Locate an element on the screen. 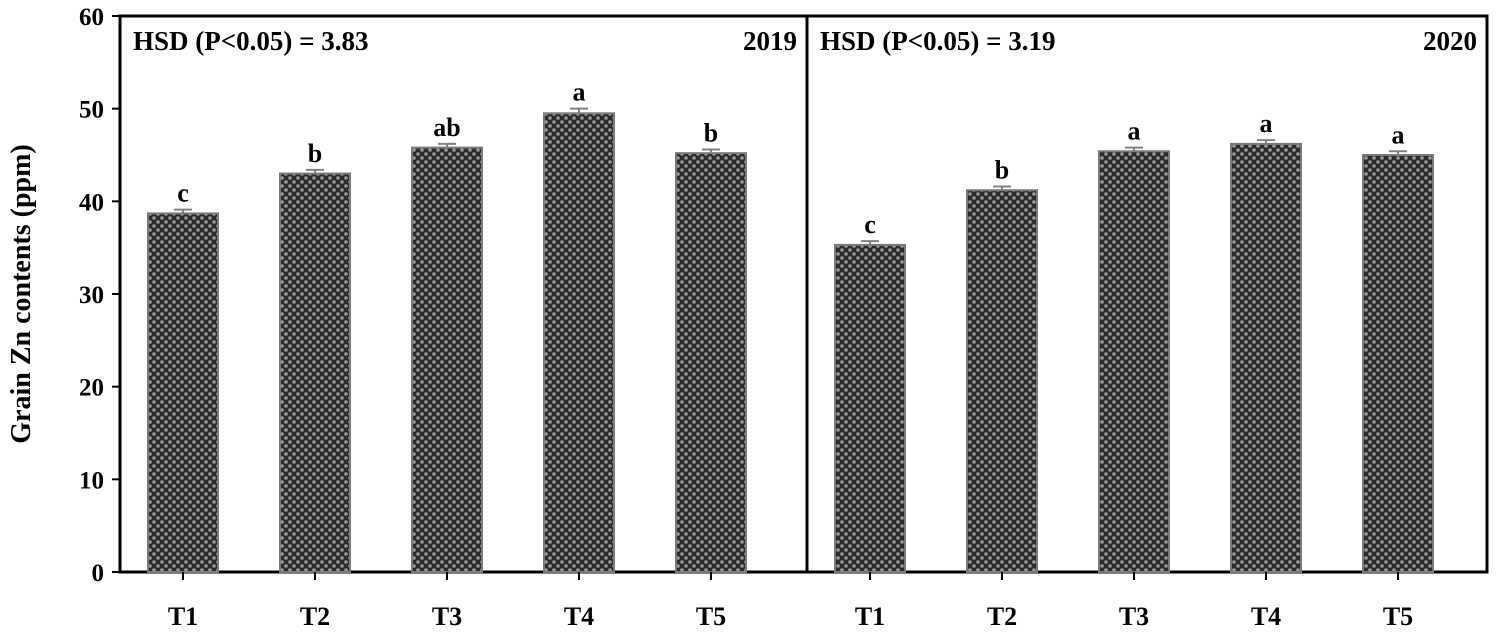 This screenshot has height=639, width=1500. bar-2019-T5 is located at coordinates (711, 362).